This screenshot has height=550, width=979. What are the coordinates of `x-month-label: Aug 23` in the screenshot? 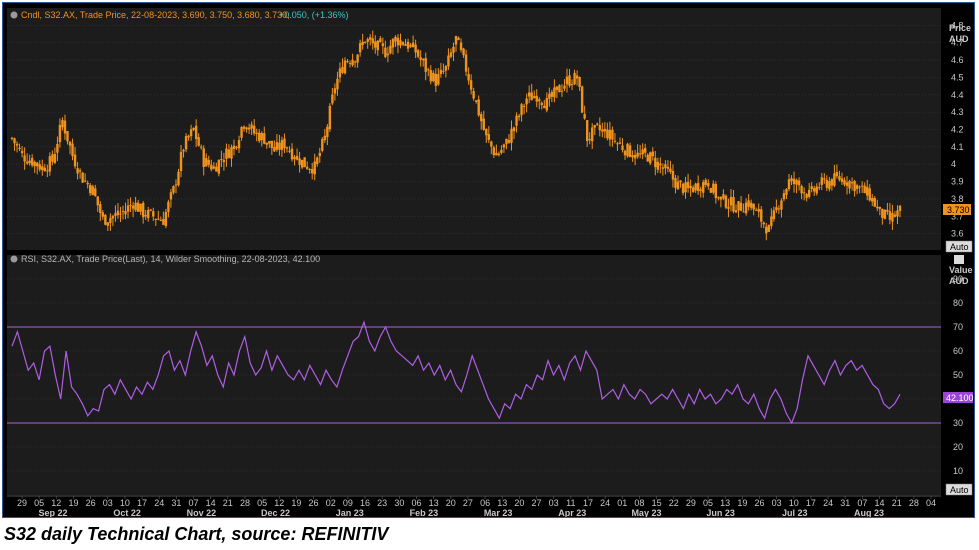 It's located at (869, 512).